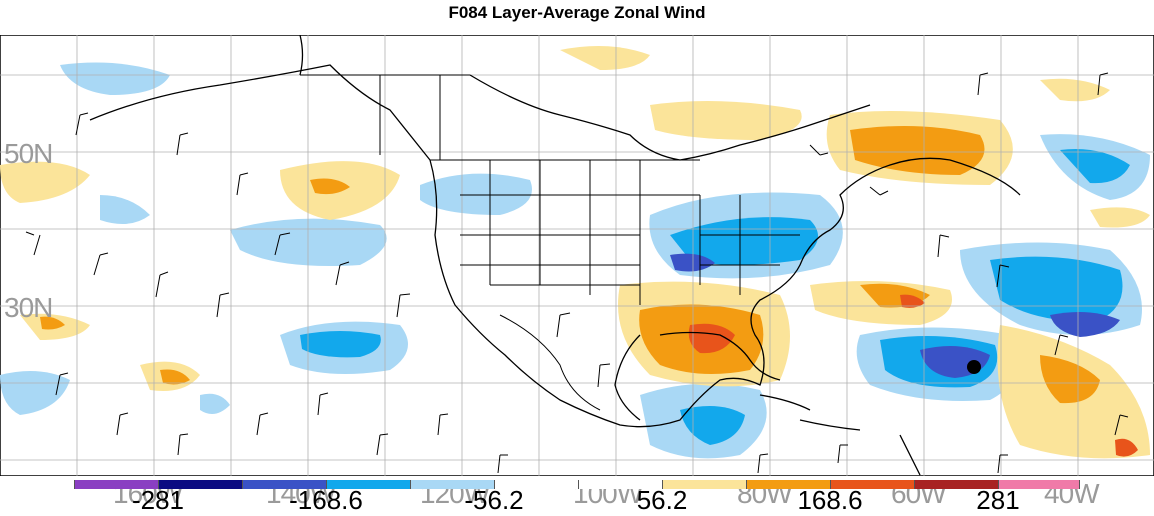  Describe the element at coordinates (974, 367) in the screenshot. I see `location-marker` at that location.